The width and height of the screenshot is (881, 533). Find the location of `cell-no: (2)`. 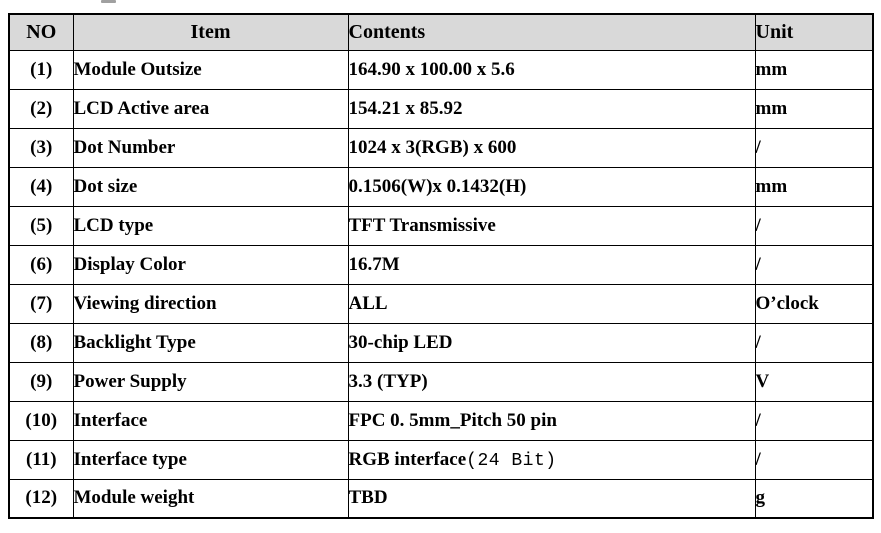

cell-no: (2) is located at coordinates (41, 108).